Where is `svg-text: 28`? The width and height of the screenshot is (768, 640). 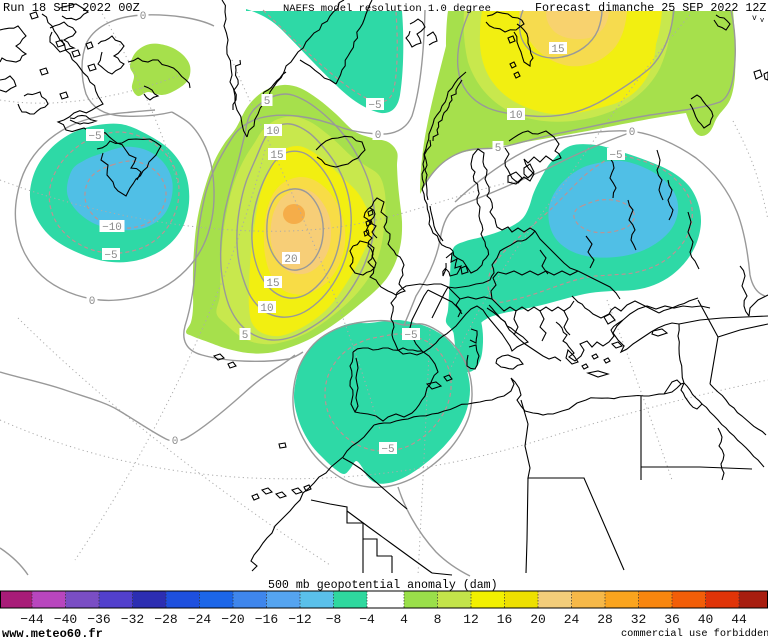
svg-text: 28 is located at coordinates (605, 619).